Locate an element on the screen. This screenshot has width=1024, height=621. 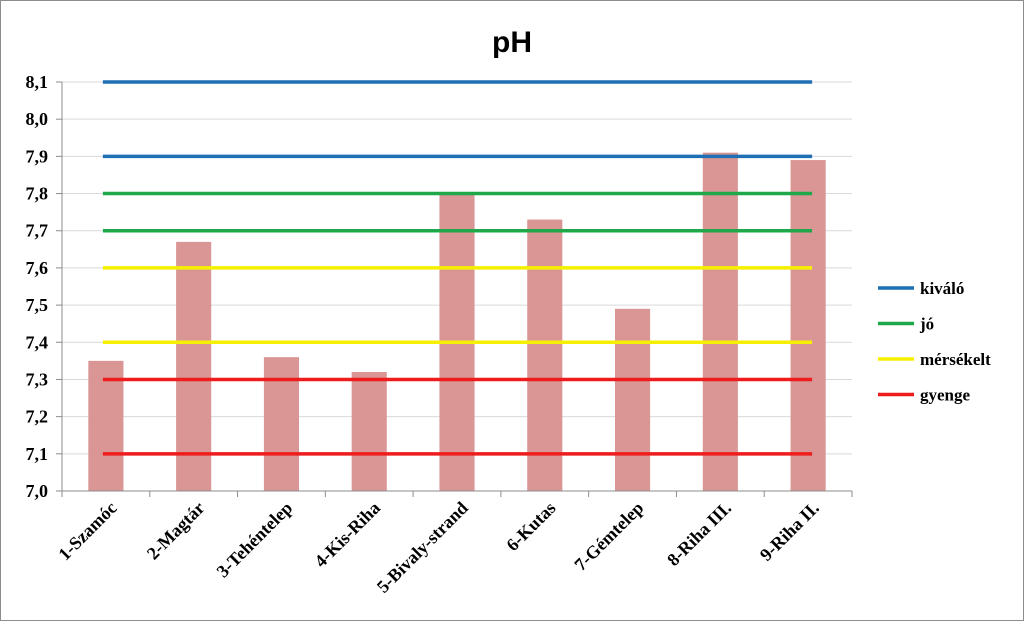
y-tick-label: 7,0 is located at coordinates (37, 491).